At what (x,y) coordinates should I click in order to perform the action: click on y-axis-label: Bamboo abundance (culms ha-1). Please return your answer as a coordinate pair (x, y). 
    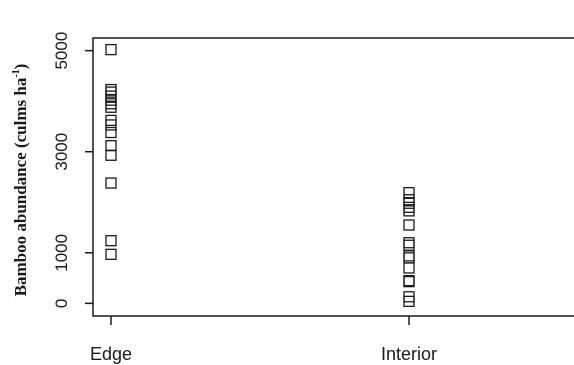
    Looking at the image, I should click on (20, 180).